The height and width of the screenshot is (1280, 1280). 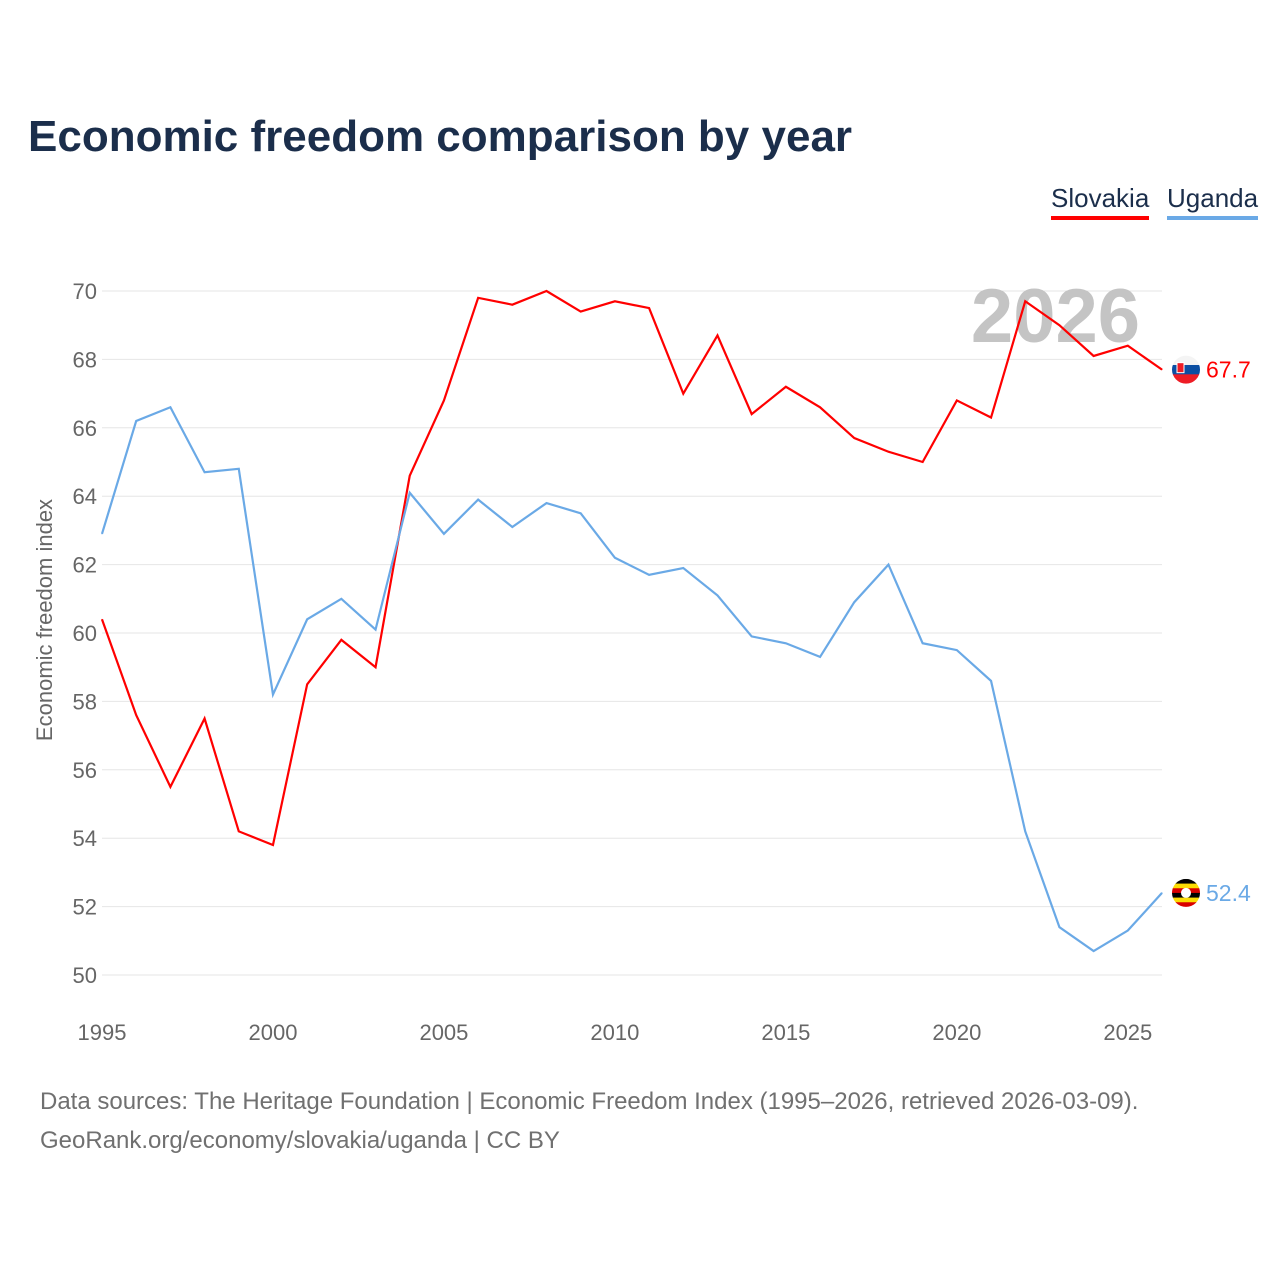 What do you see at coordinates (85, 838) in the screenshot?
I see `y-tick-label: 54` at bounding box center [85, 838].